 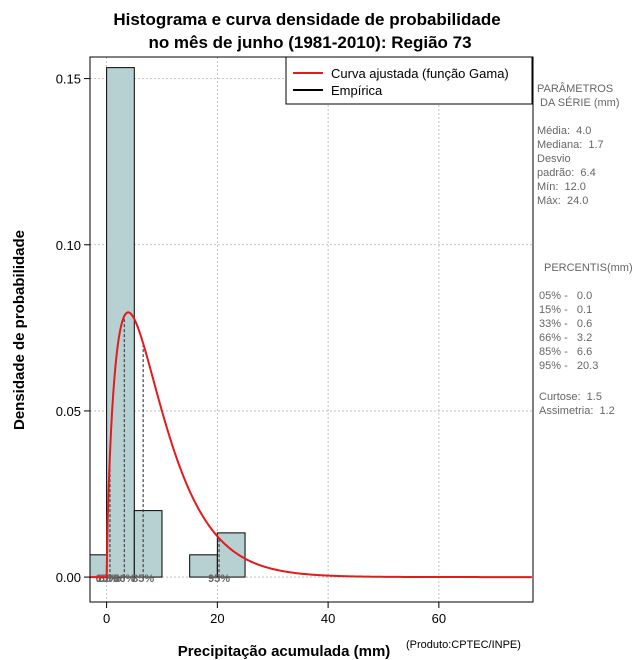 I want to click on percentile-label-1: 15%, so click(x=107, y=579).